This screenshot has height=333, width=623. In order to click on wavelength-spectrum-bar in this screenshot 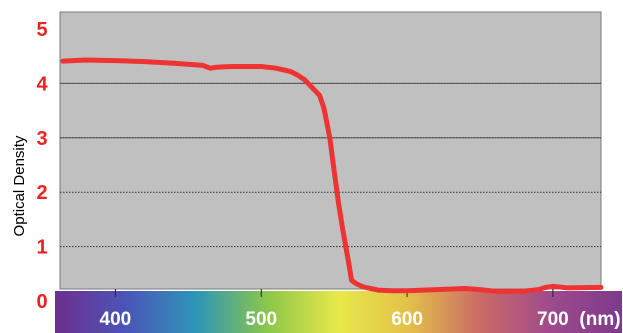, I will do `click(338, 312)`.